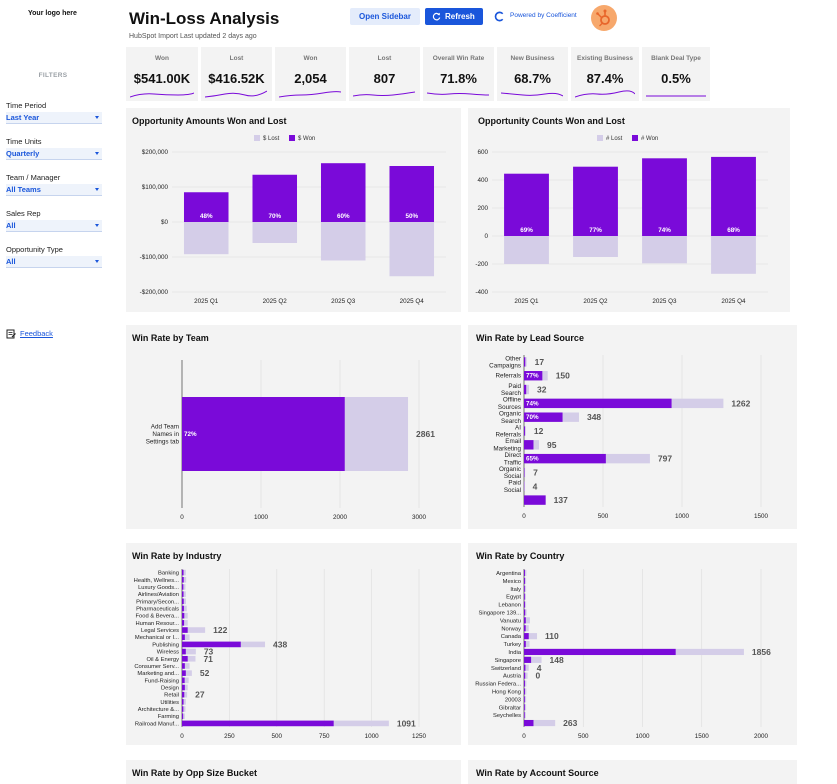 This screenshot has height=784, width=837. What do you see at coordinates (512, 677) in the screenshot?
I see `category-label: Austria` at bounding box center [512, 677].